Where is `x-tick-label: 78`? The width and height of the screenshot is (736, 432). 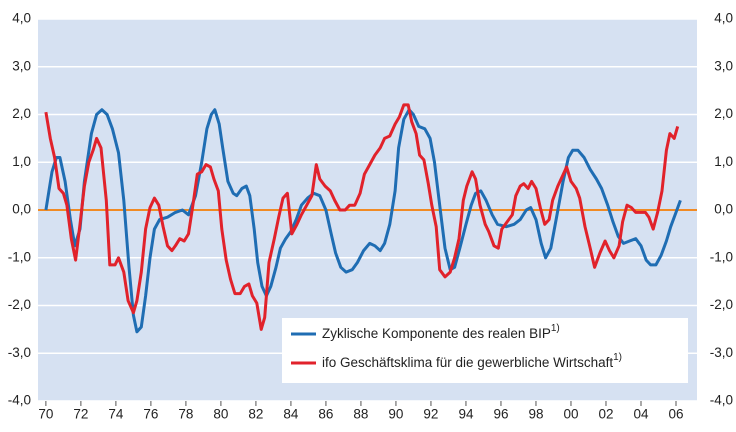
x-tick-label: 78 is located at coordinates (185, 414).